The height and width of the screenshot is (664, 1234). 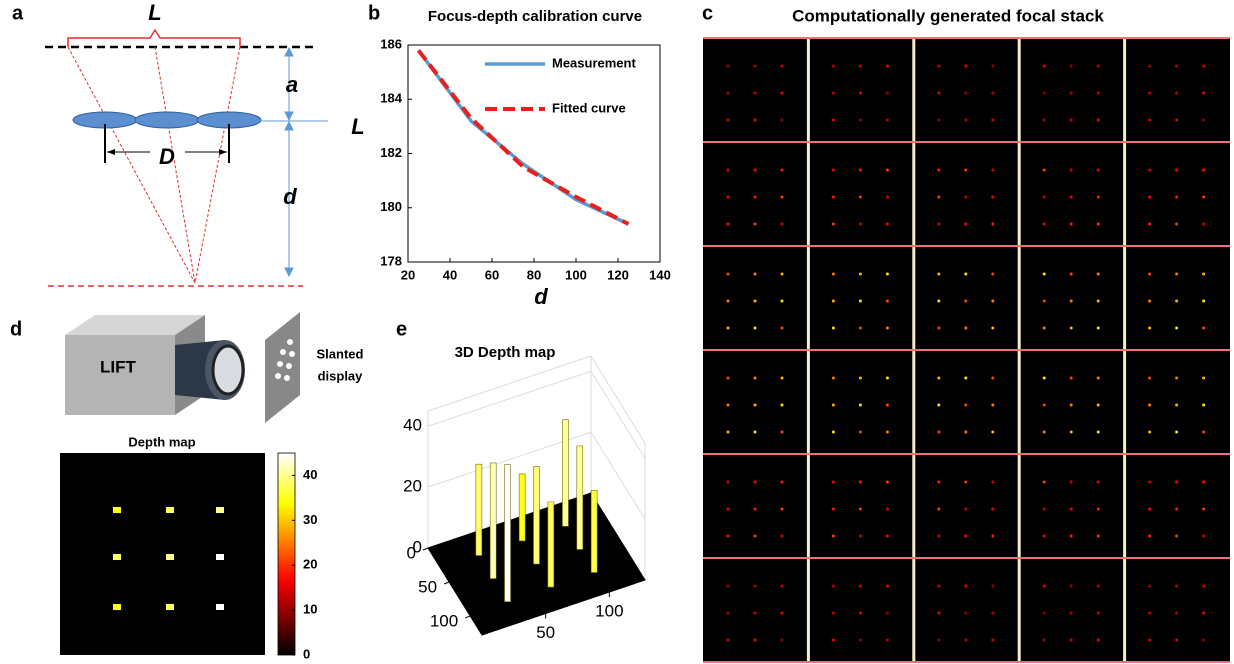 I want to click on y-tick-label: 100, so click(x=444, y=620).